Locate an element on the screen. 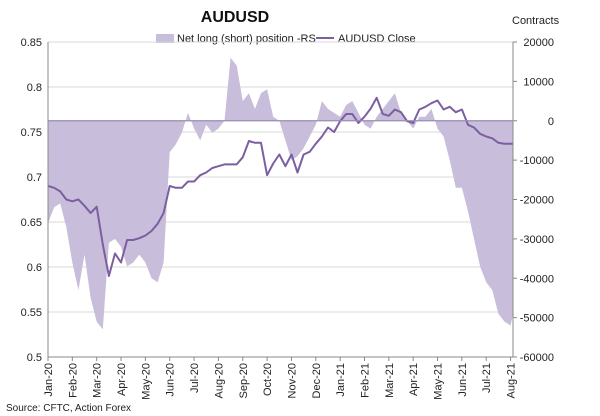  right-tick-label: -20000 is located at coordinates (537, 201).